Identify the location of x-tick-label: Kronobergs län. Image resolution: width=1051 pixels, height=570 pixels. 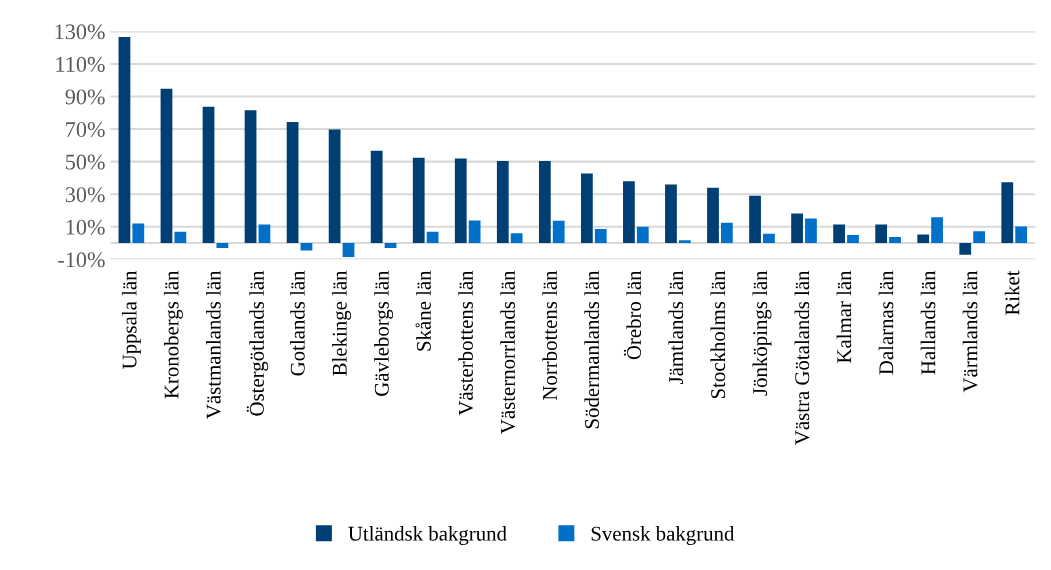
(173, 334).